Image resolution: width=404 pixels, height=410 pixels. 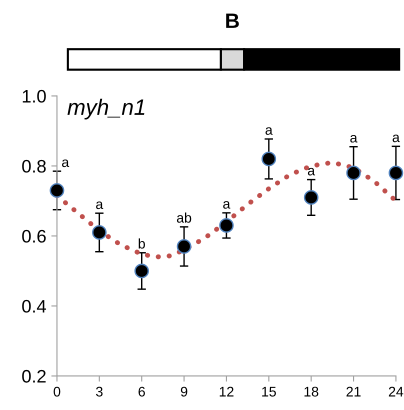 What do you see at coordinates (232, 21) in the screenshot?
I see `chart-title: B` at bounding box center [232, 21].